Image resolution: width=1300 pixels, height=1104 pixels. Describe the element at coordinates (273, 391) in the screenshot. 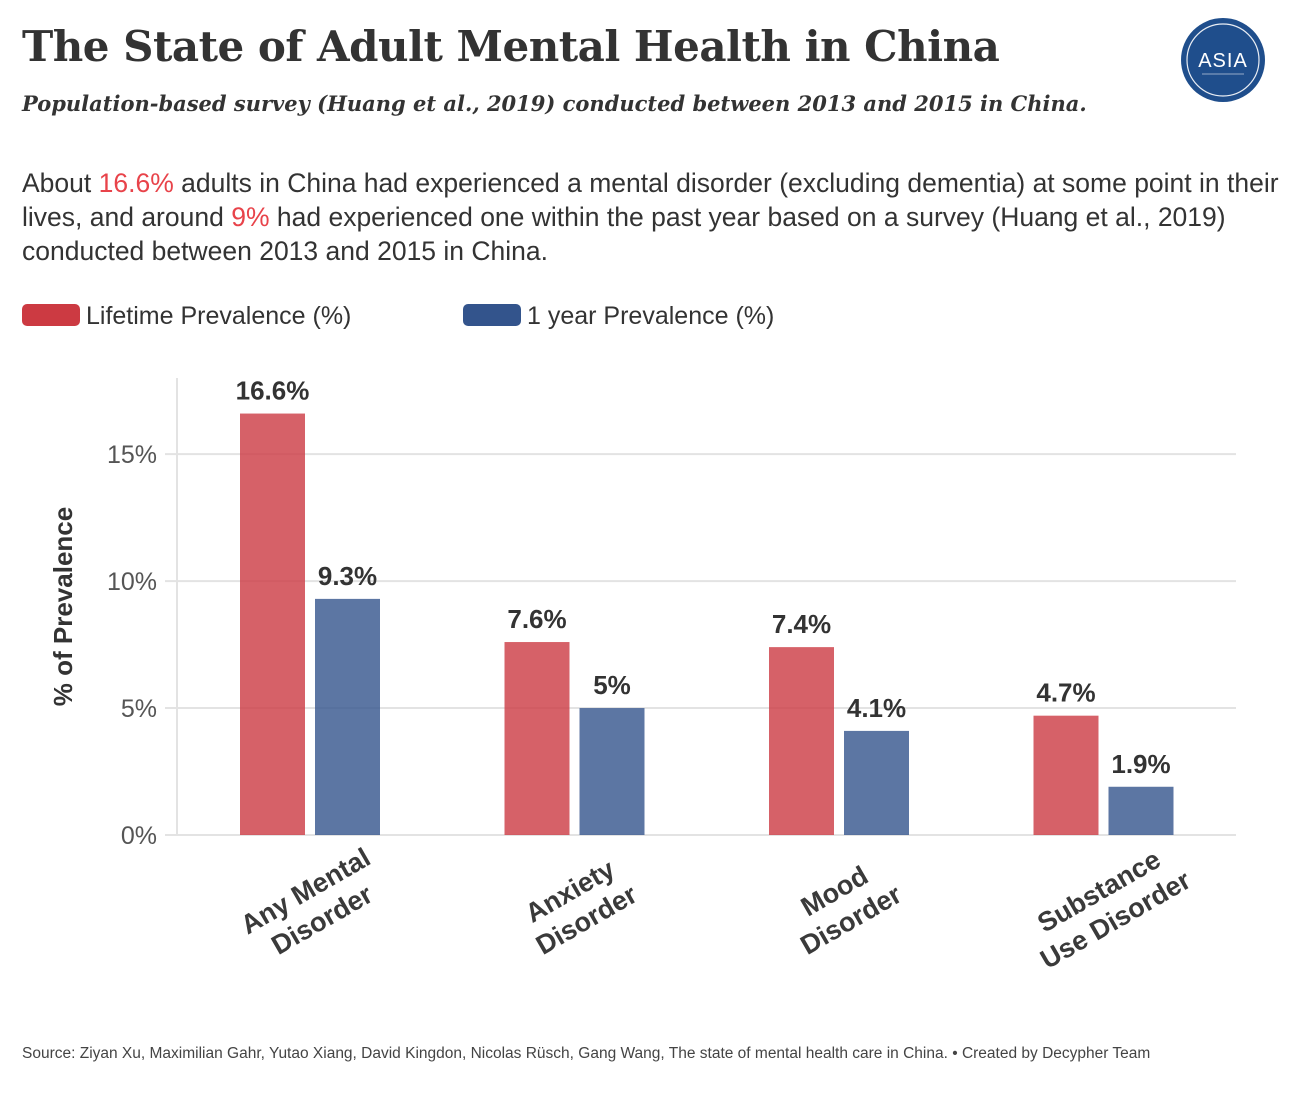

I see `data-label: 16.6%` at that location.